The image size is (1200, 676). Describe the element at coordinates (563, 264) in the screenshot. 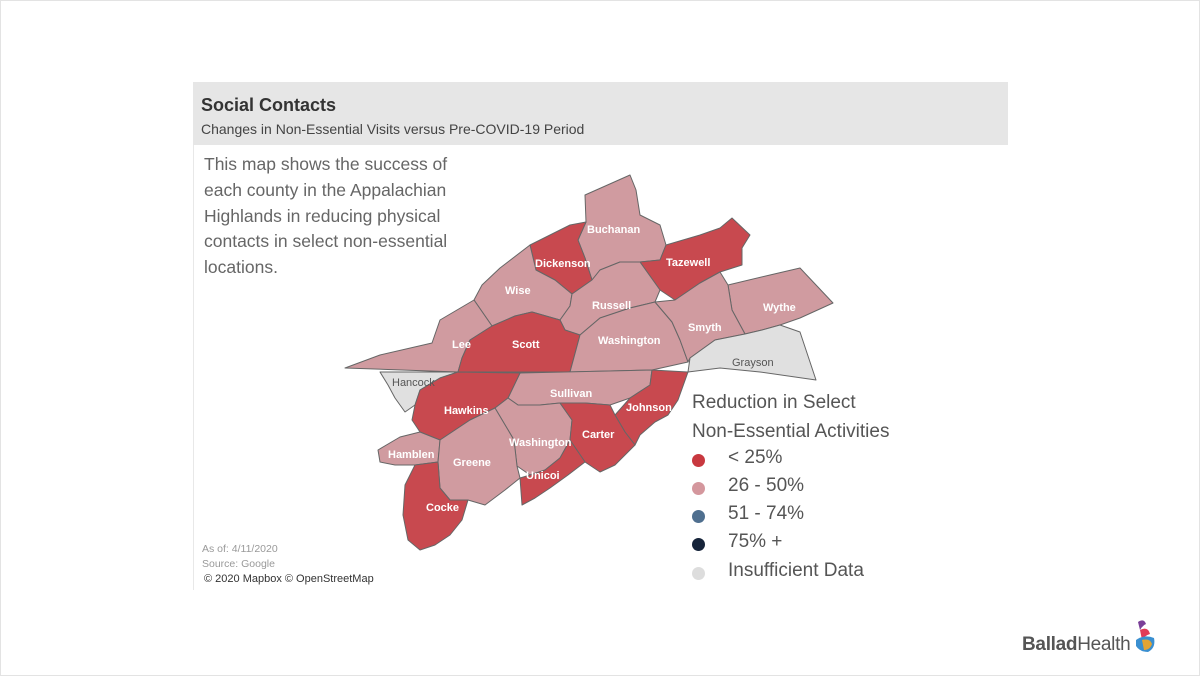

I see `county-label: Dickenson` at that location.